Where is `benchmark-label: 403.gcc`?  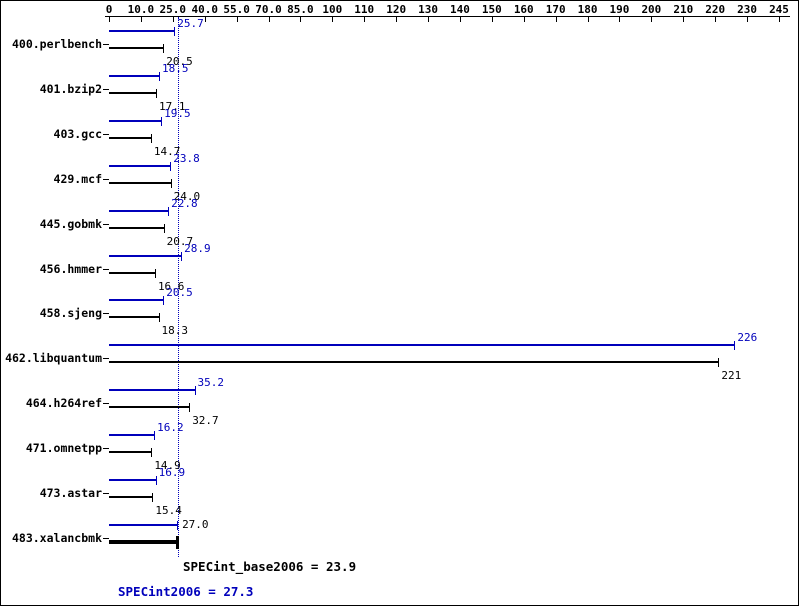
benchmark-label: 403.gcc is located at coordinates (77, 133).